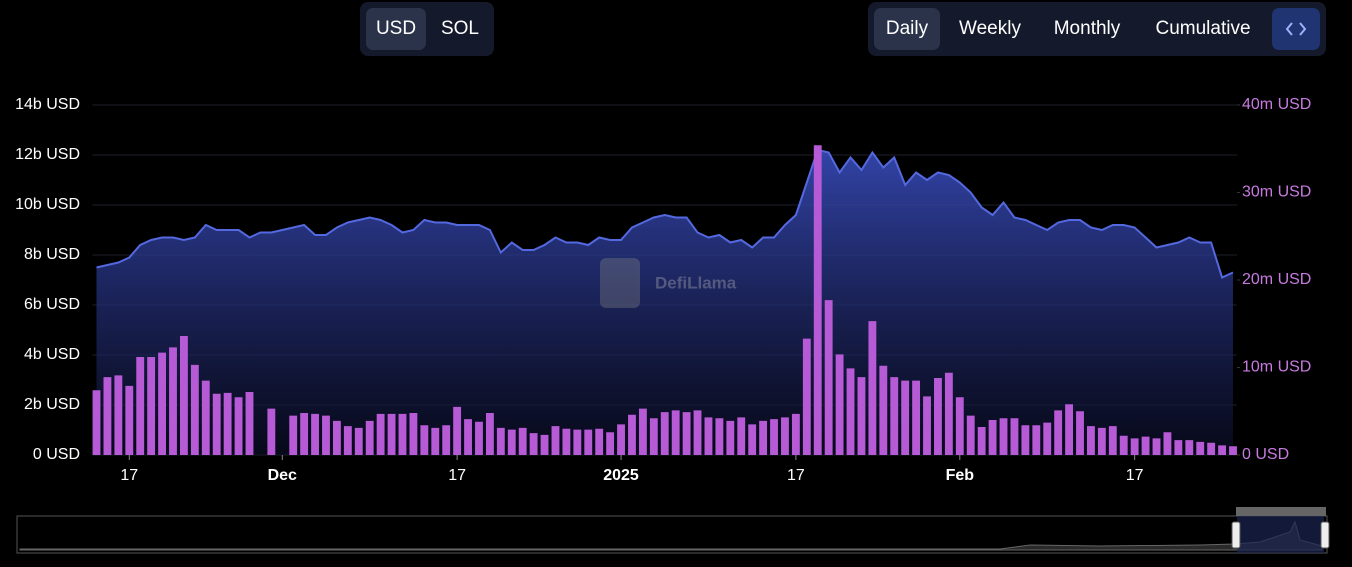 The height and width of the screenshot is (567, 1352). I want to click on period-toggle: Daily Weekly Monthly Cumulative, so click(1097, 29).